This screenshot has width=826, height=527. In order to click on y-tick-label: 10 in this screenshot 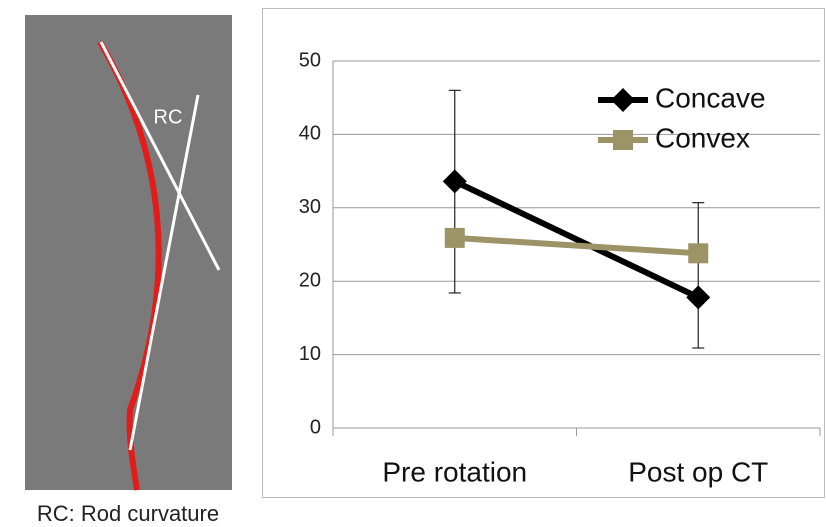, I will do `click(310, 354)`.